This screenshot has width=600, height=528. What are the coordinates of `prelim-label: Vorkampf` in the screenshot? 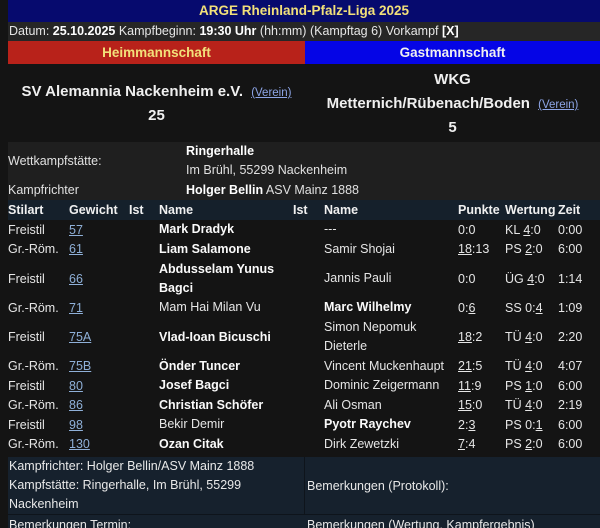 It's located at (412, 31).